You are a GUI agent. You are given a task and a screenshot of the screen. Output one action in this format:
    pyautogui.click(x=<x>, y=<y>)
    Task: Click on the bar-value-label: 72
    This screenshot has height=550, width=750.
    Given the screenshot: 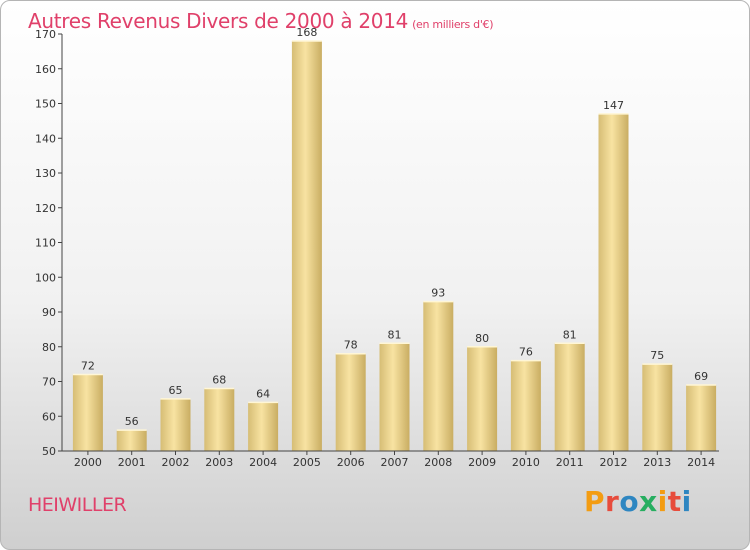 What is the action you would take?
    pyautogui.click(x=88, y=366)
    